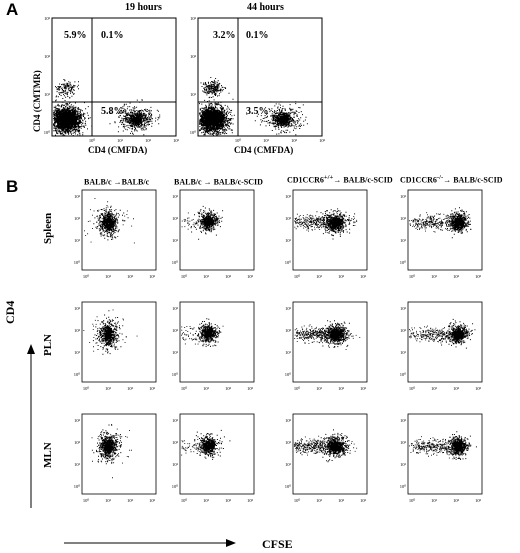  Describe the element at coordinates (451, 179) in the screenshot. I see `column-title-4: CD1CCR6-/-→ BALB/c-SCID` at that location.